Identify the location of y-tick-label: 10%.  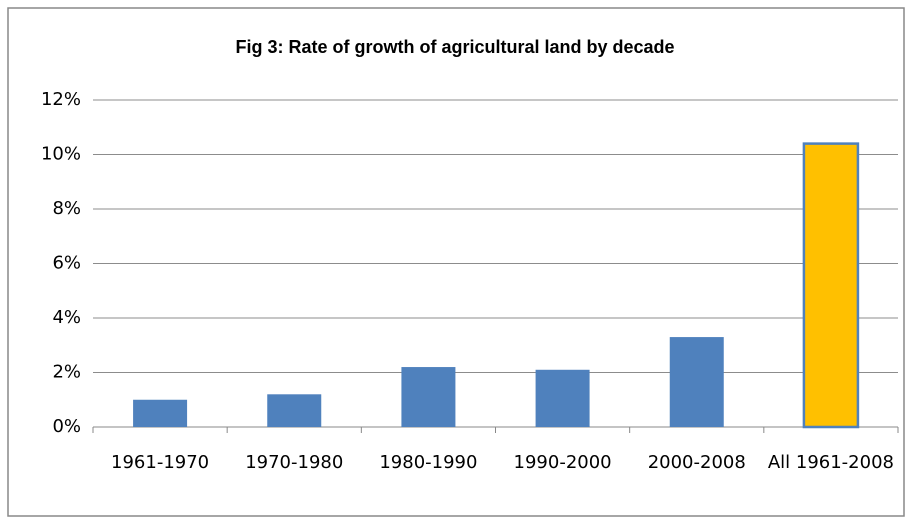
(61, 154).